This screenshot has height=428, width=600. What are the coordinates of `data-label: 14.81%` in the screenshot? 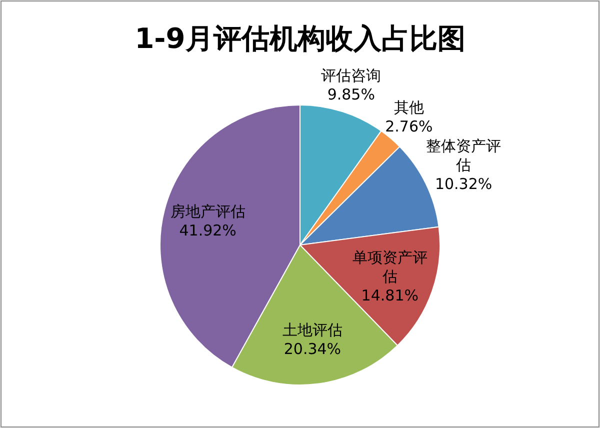 It's located at (390, 295).